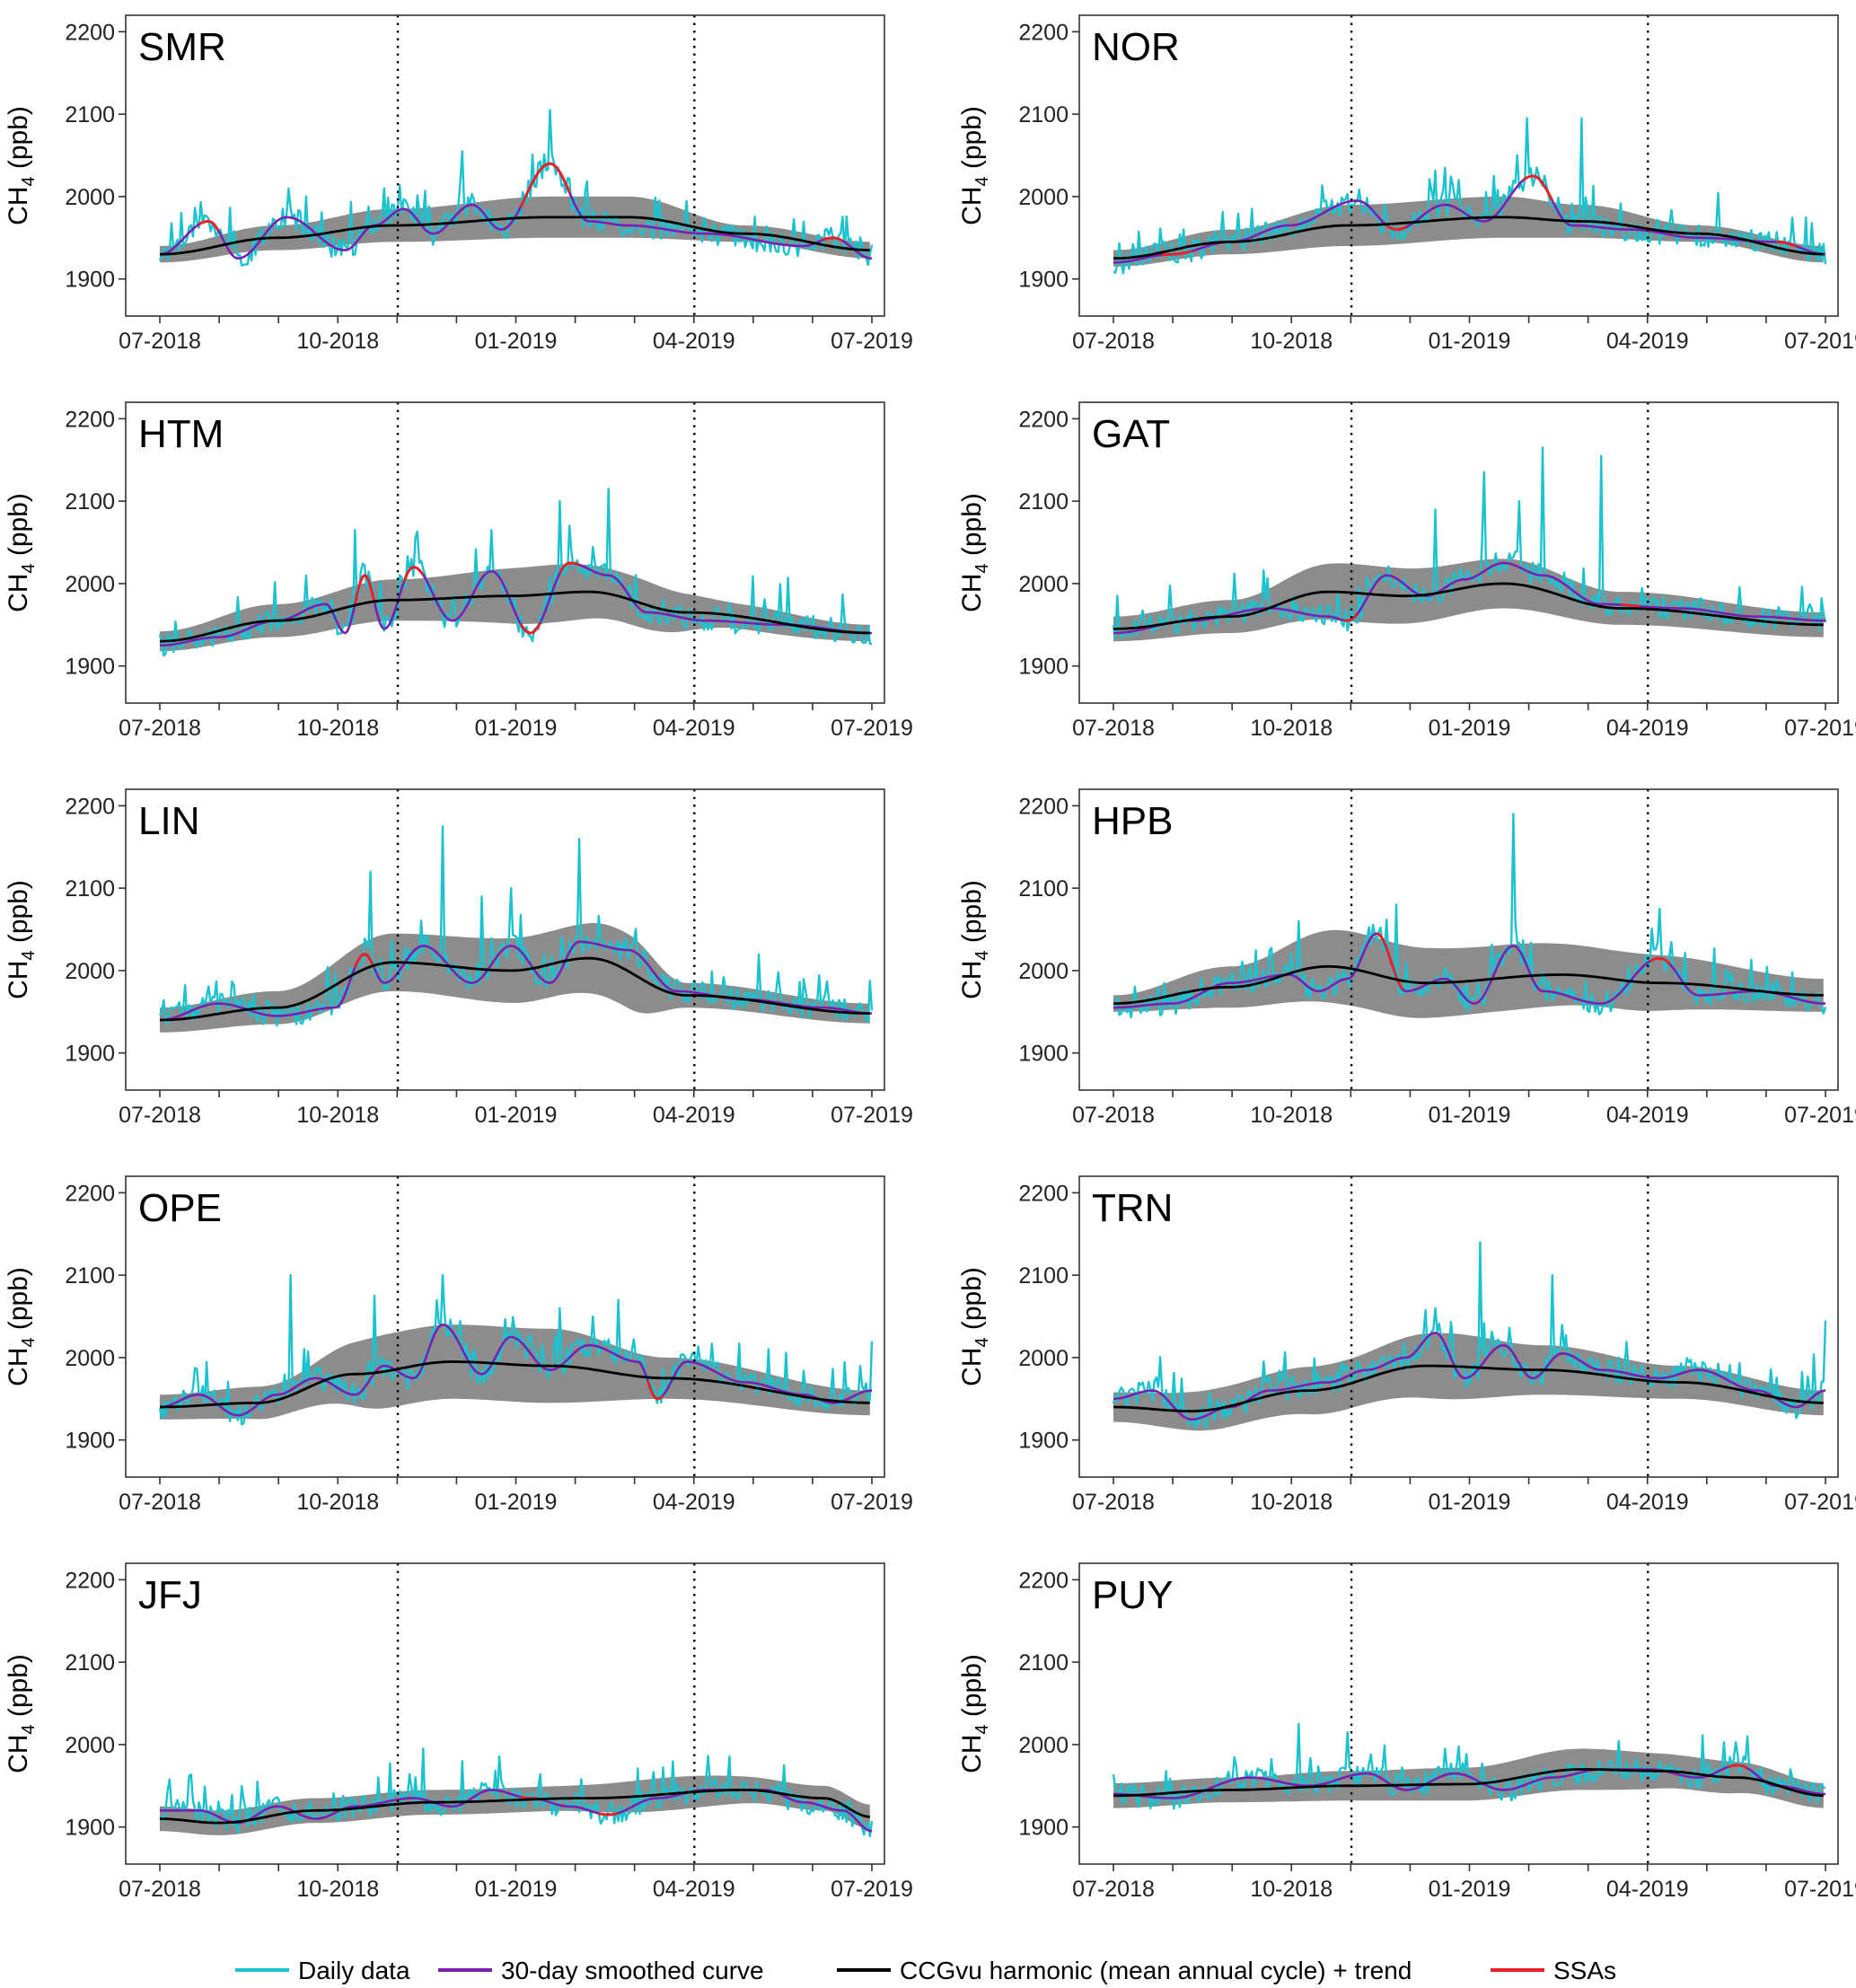 The width and height of the screenshot is (1856, 1988). What do you see at coordinates (180, 1208) in the screenshot?
I see `station-label: OPE` at bounding box center [180, 1208].